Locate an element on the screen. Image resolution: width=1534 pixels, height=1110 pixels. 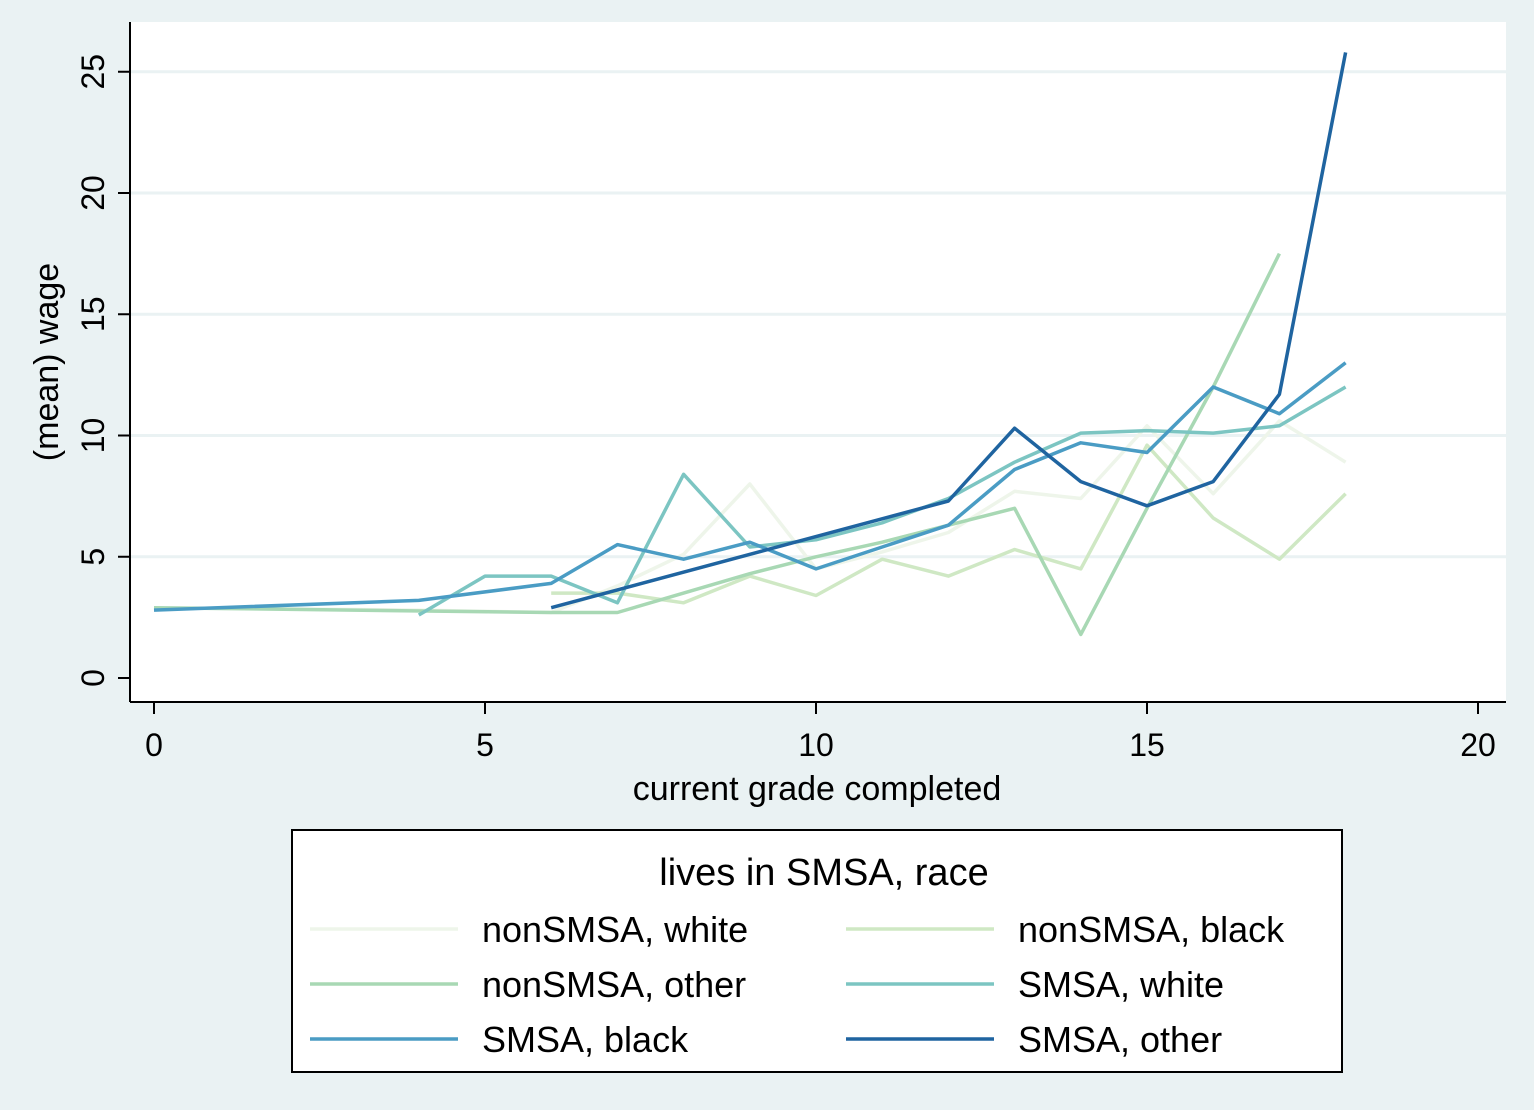
y-tick-label-20: 20 is located at coordinates (93, 193).